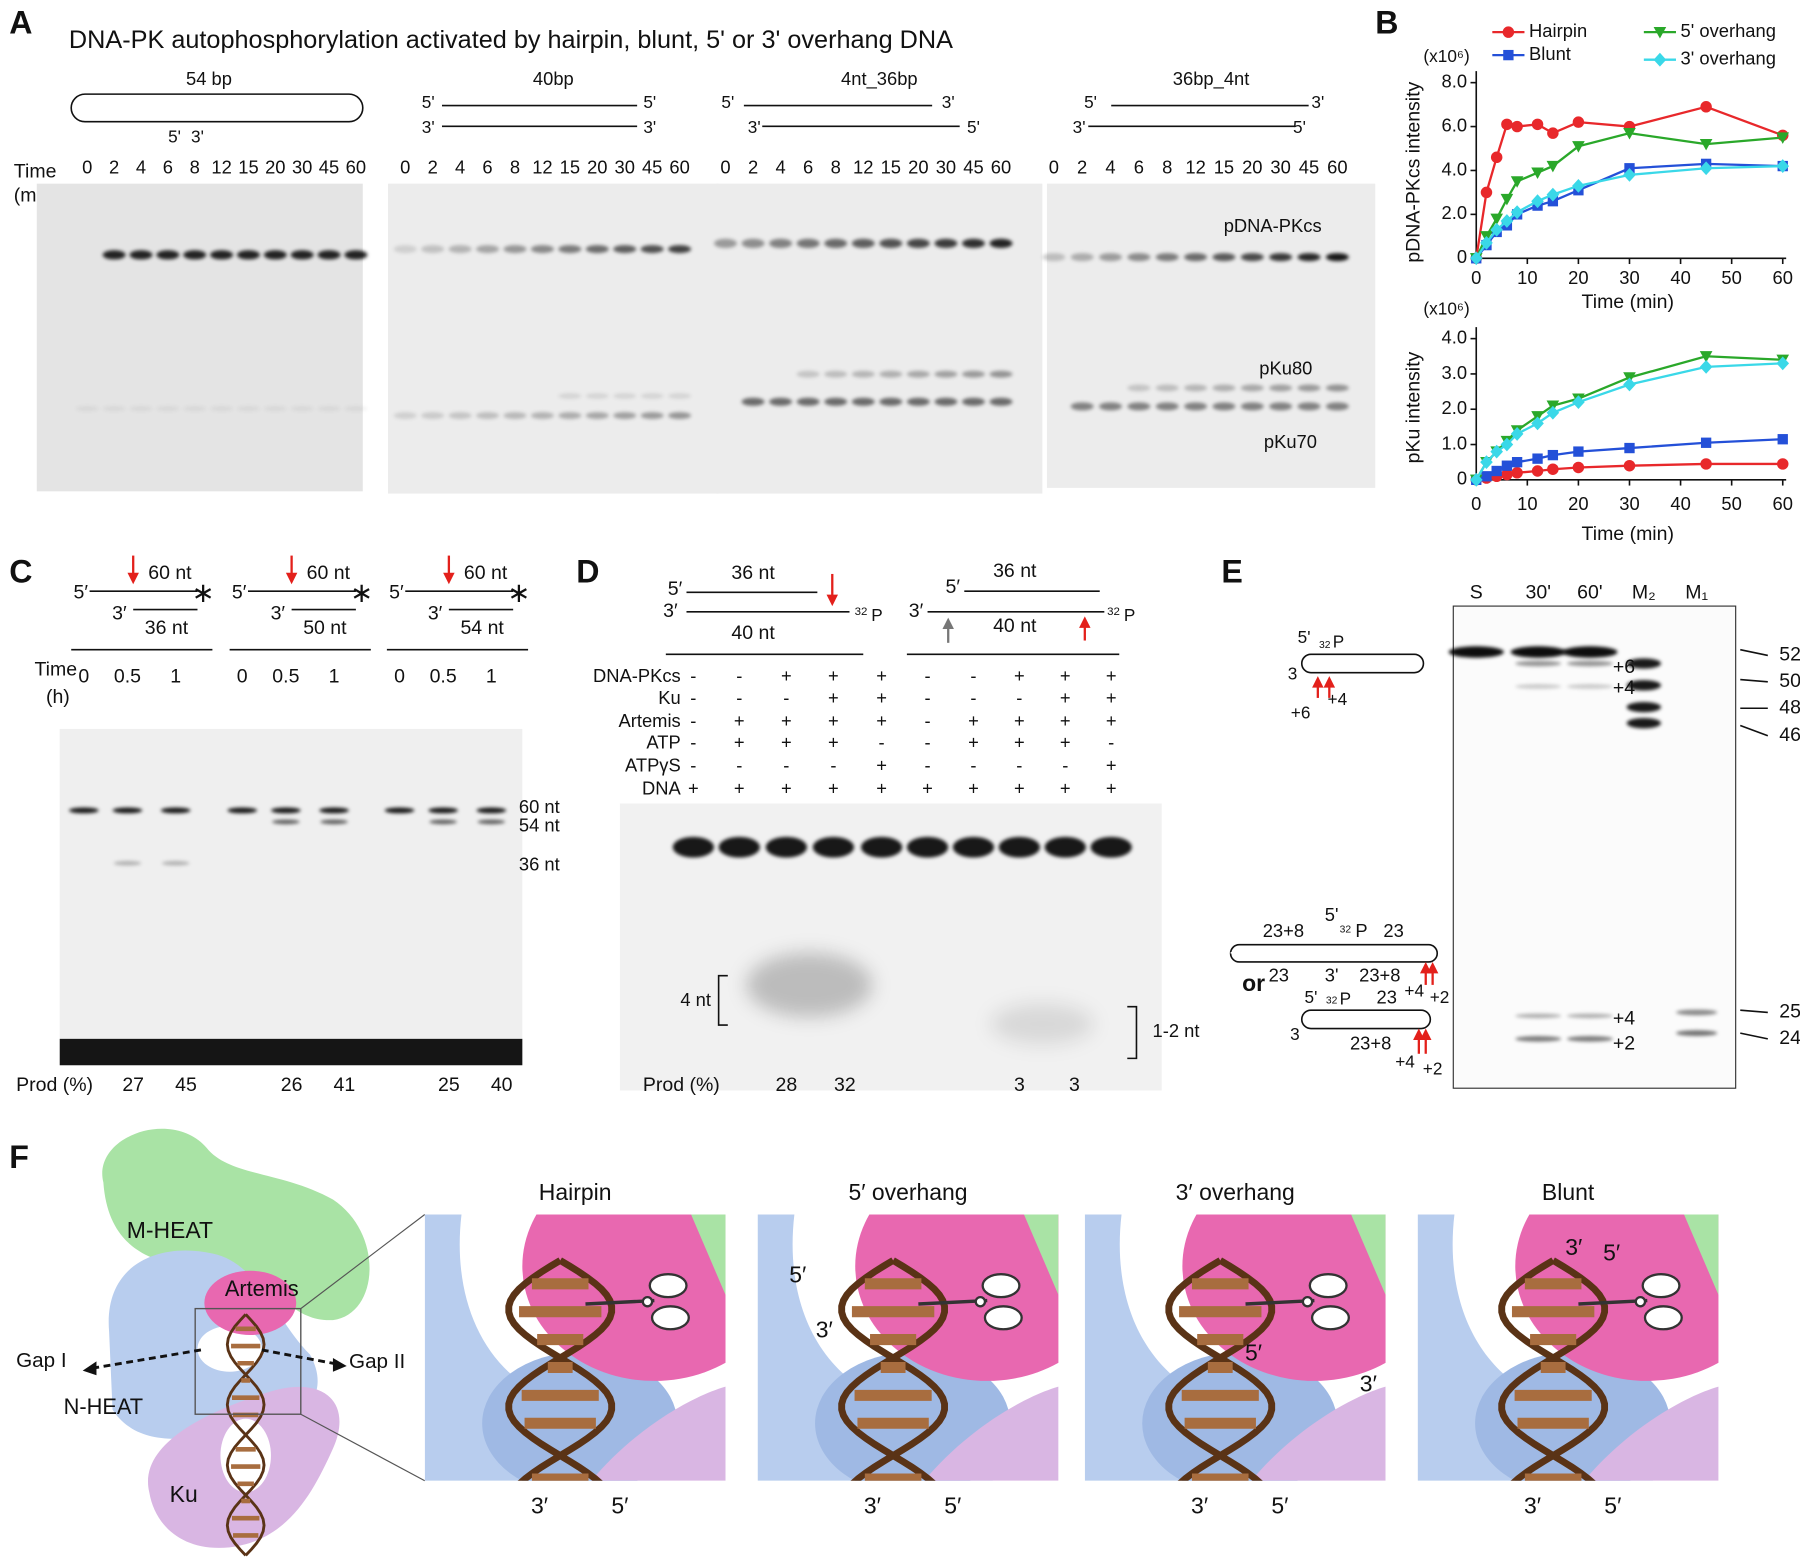 This screenshot has height=1560, width=1800. Describe the element at coordinates (1783, 277) in the screenshot. I see `x-tick-label: 60` at that location.